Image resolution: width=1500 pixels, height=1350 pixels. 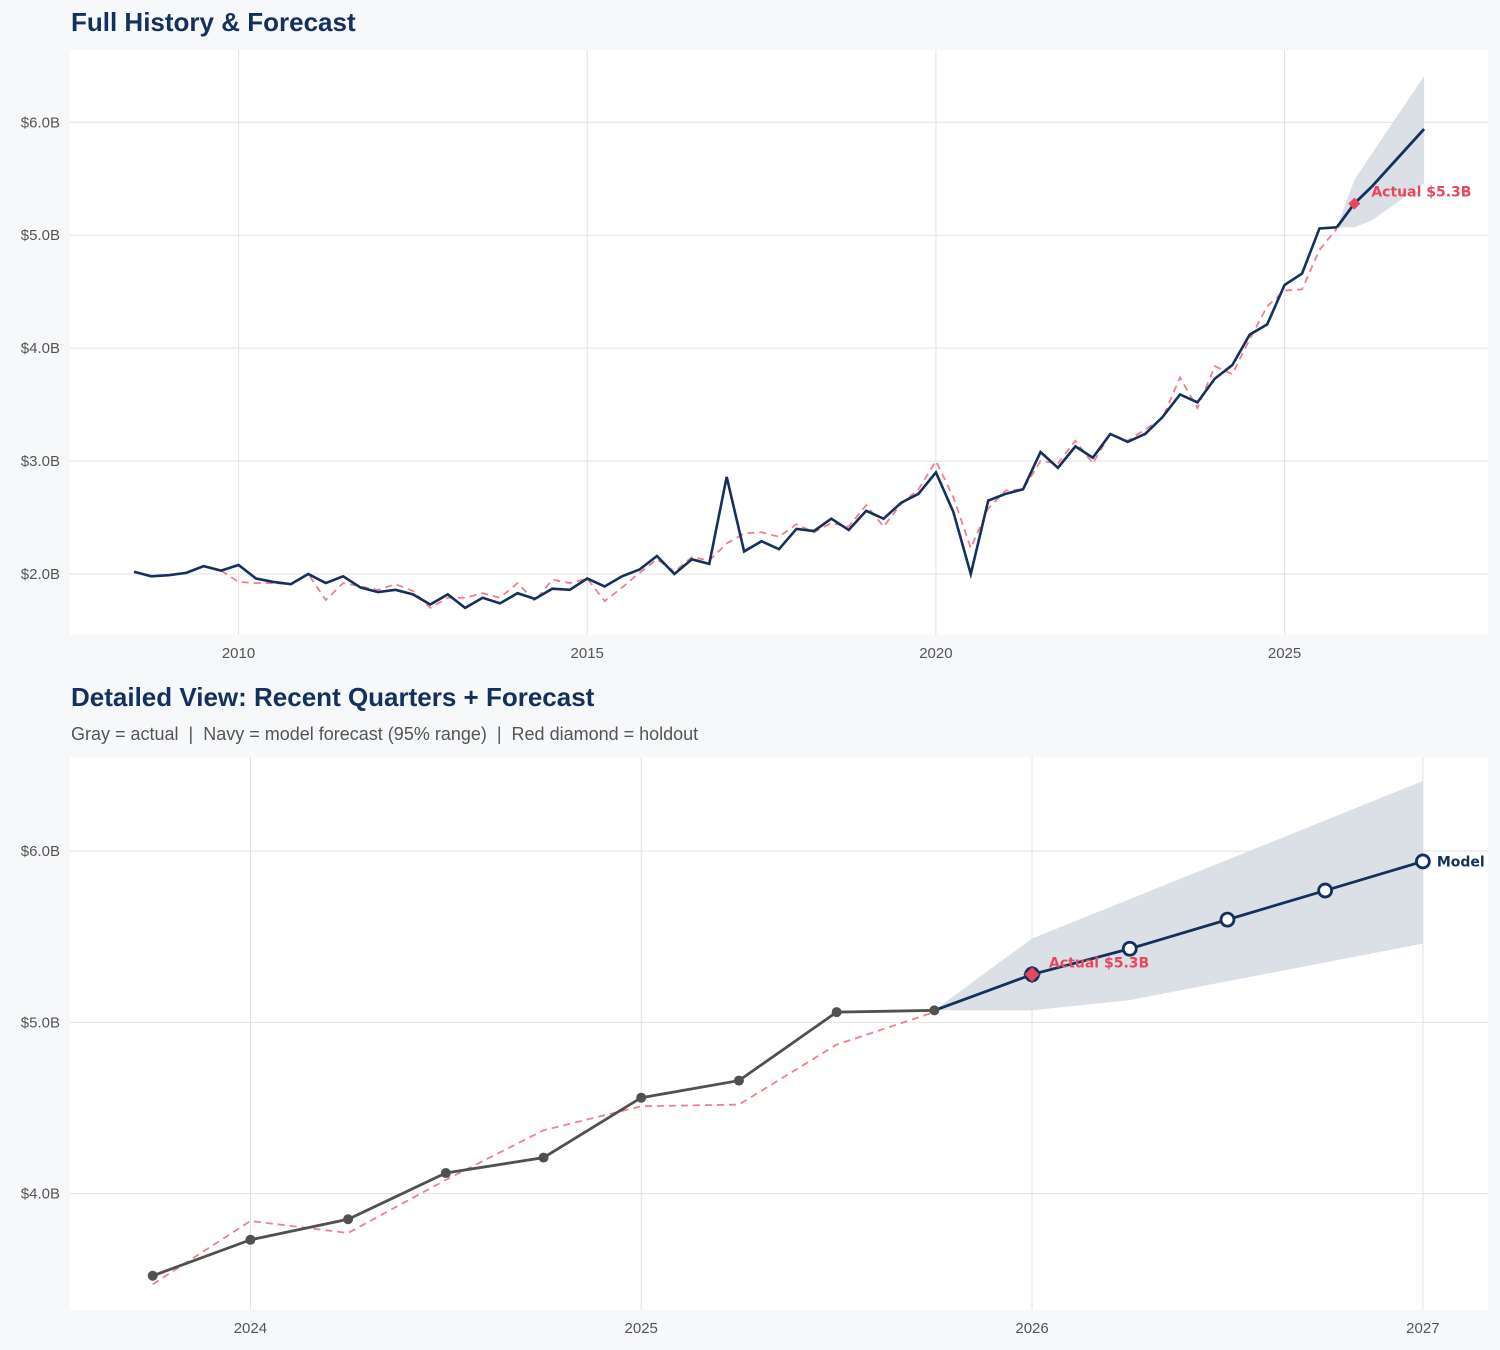 What do you see at coordinates (543, 1148) in the screenshot?
I see `fitted-line` at bounding box center [543, 1148].